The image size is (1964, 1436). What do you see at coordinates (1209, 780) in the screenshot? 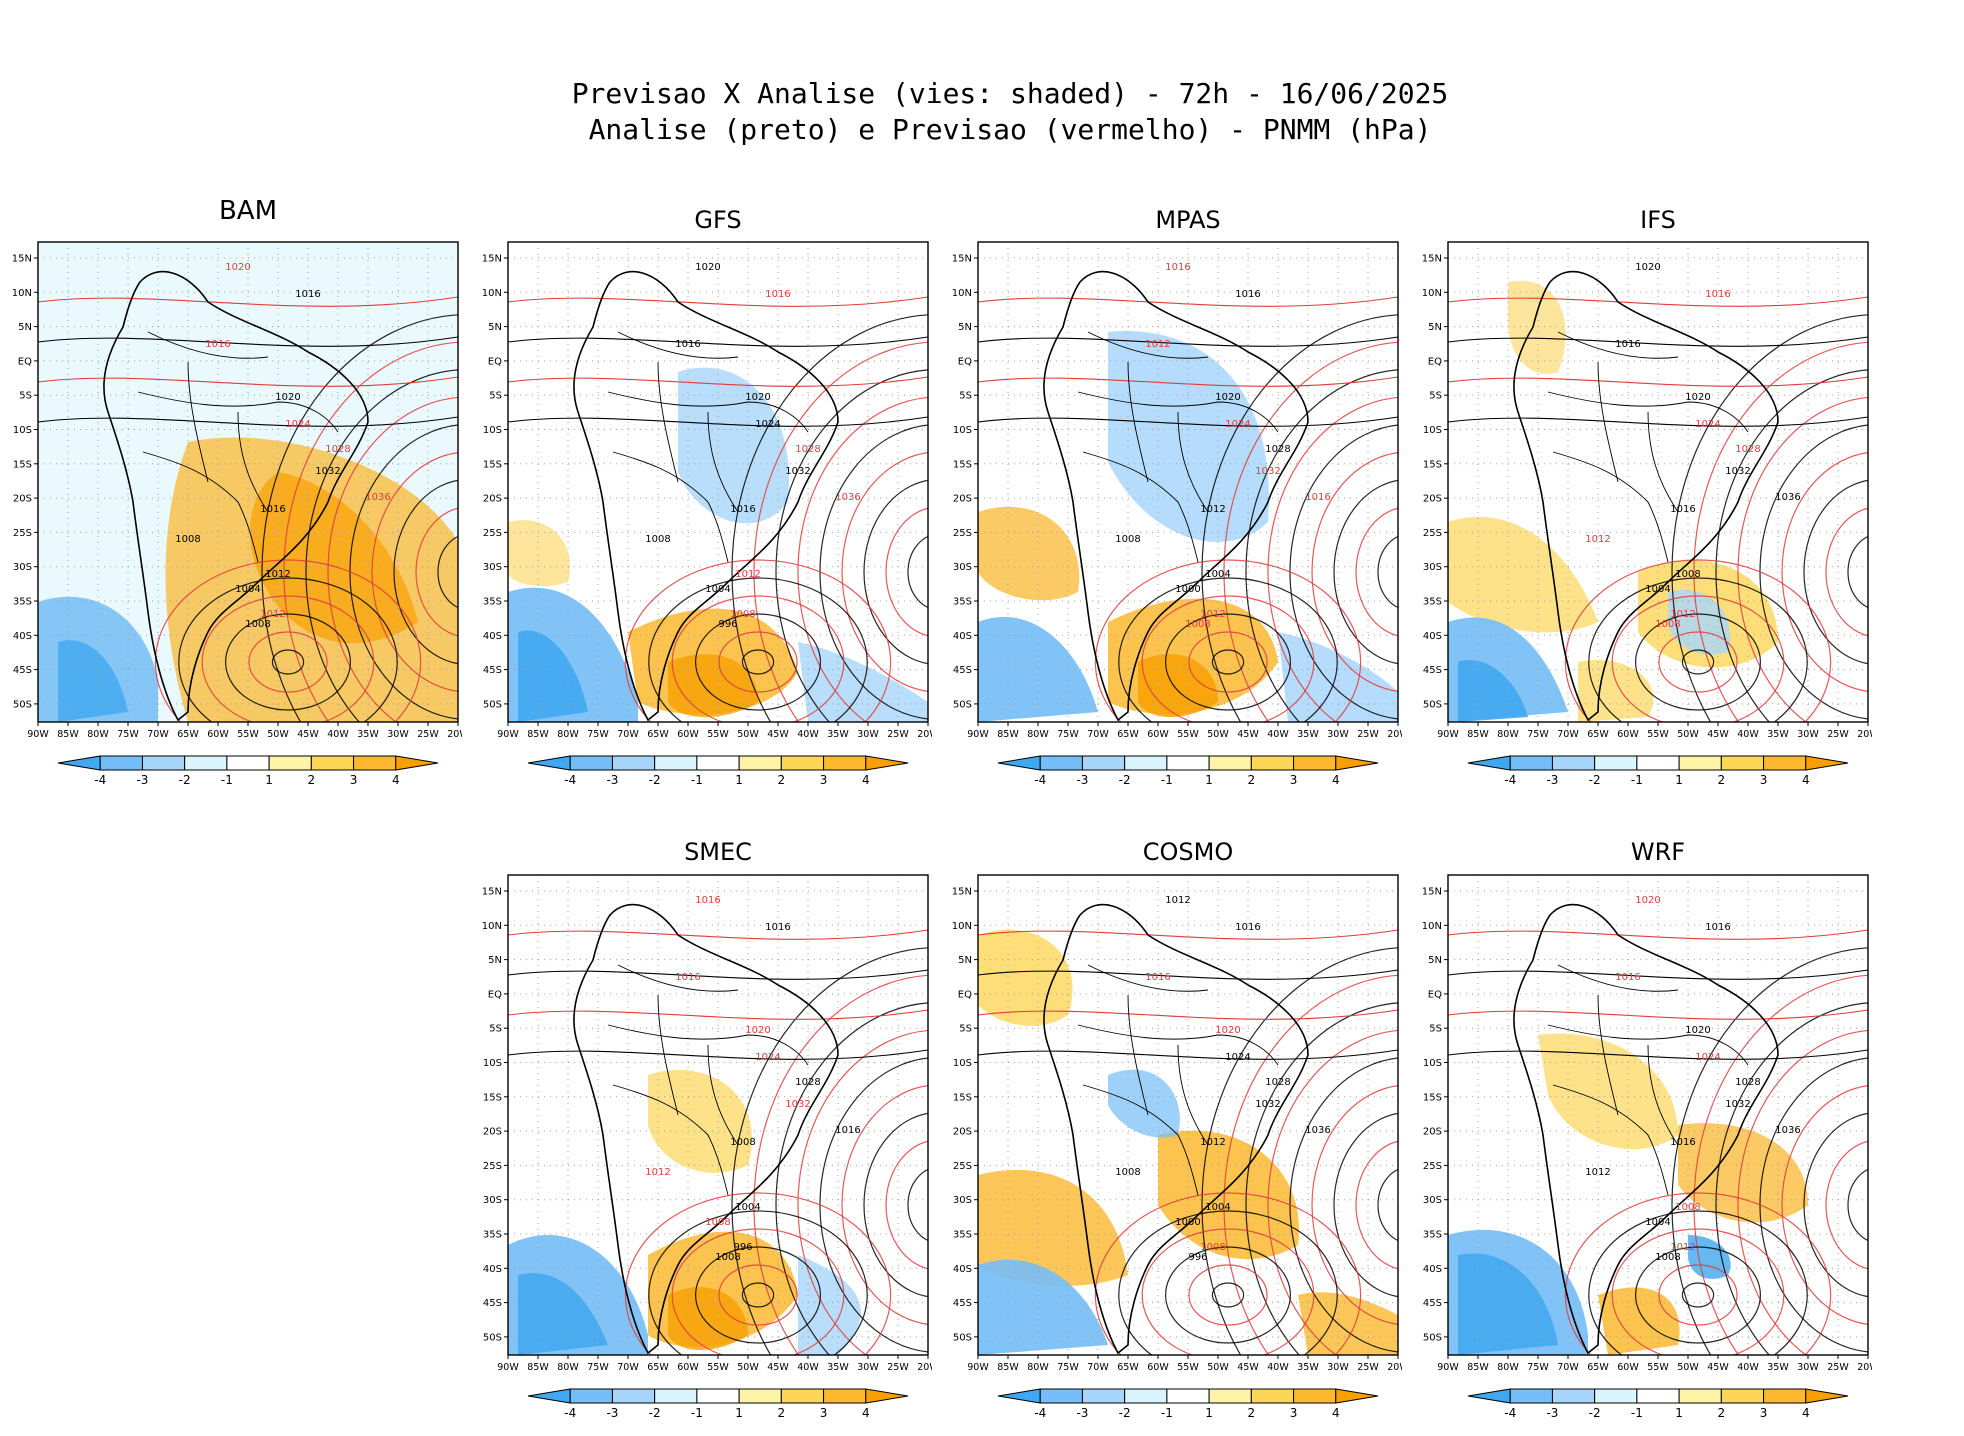
I see `colorbar-label: 1` at bounding box center [1209, 780].